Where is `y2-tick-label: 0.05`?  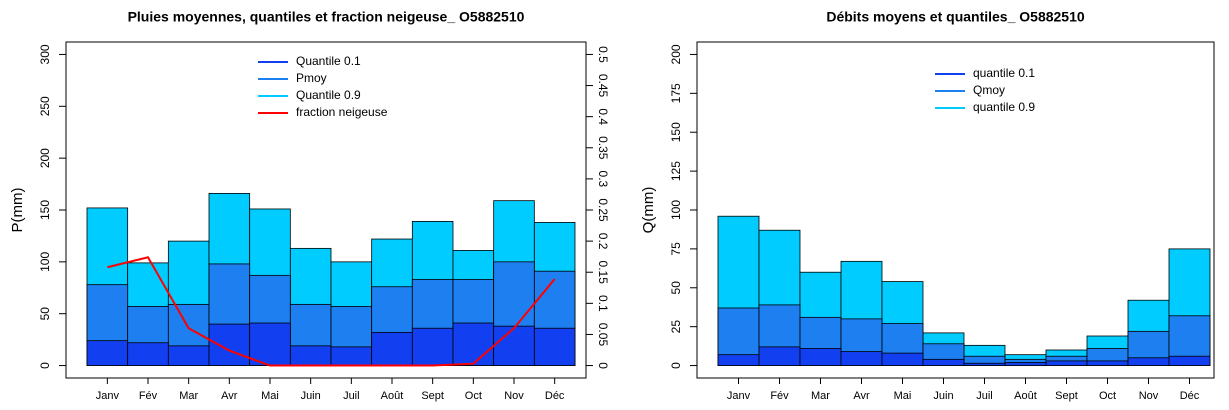
y2-tick-label: 0.05 is located at coordinates (603, 335).